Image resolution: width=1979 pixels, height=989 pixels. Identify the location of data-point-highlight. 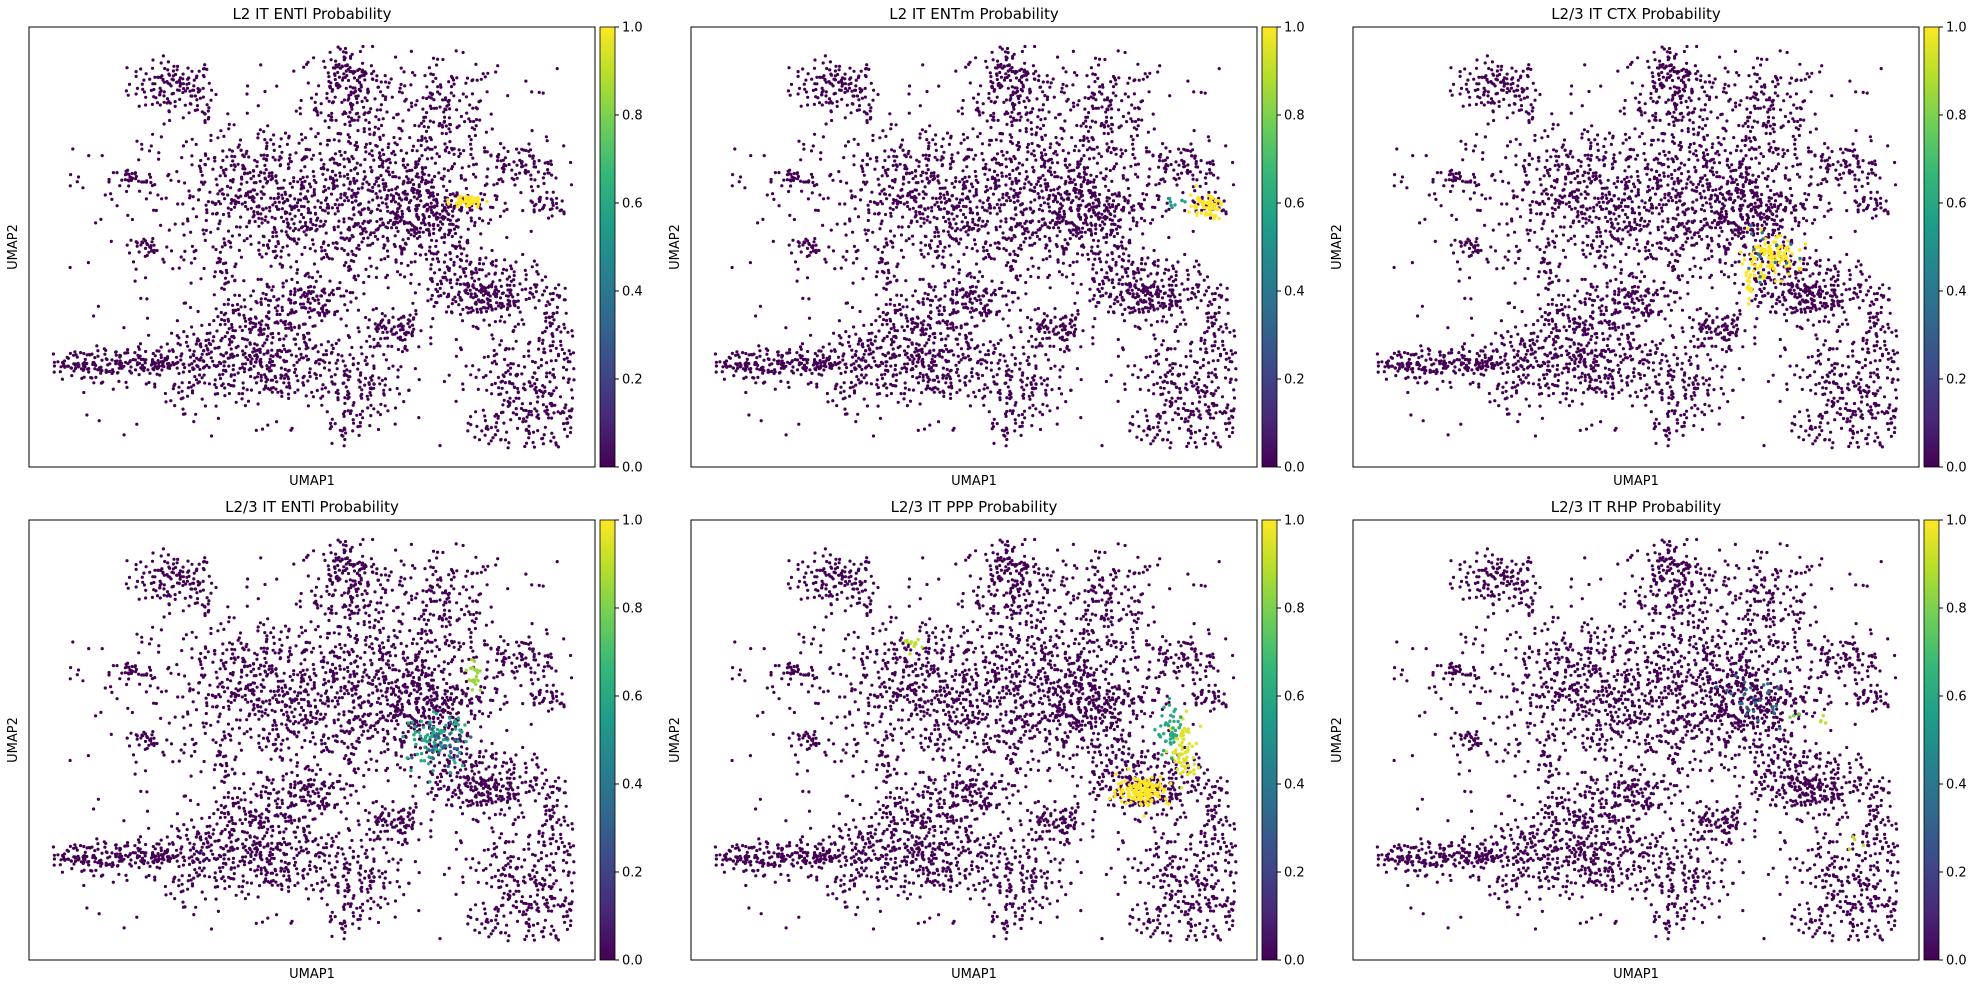
(469, 205).